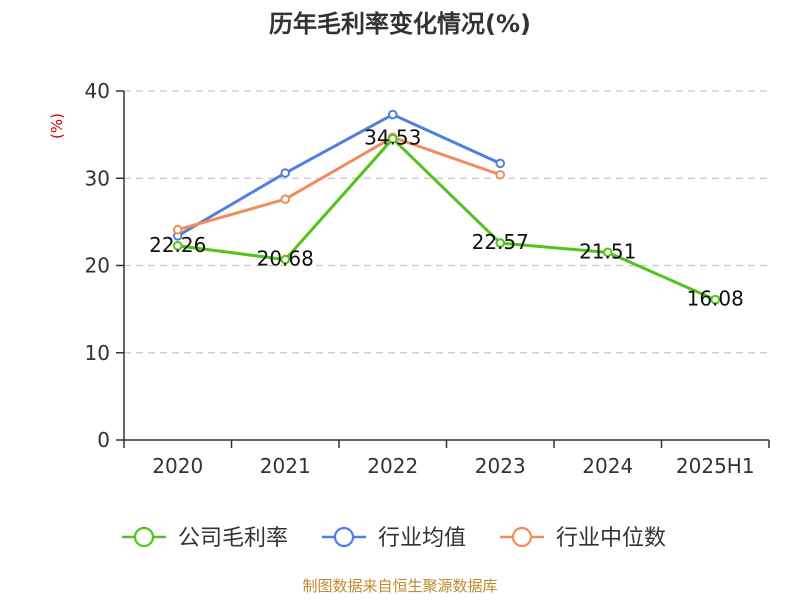 The width and height of the screenshot is (800, 600). I want to click on chart-title: 历年毛利率变化情况(%), so click(400, 24).